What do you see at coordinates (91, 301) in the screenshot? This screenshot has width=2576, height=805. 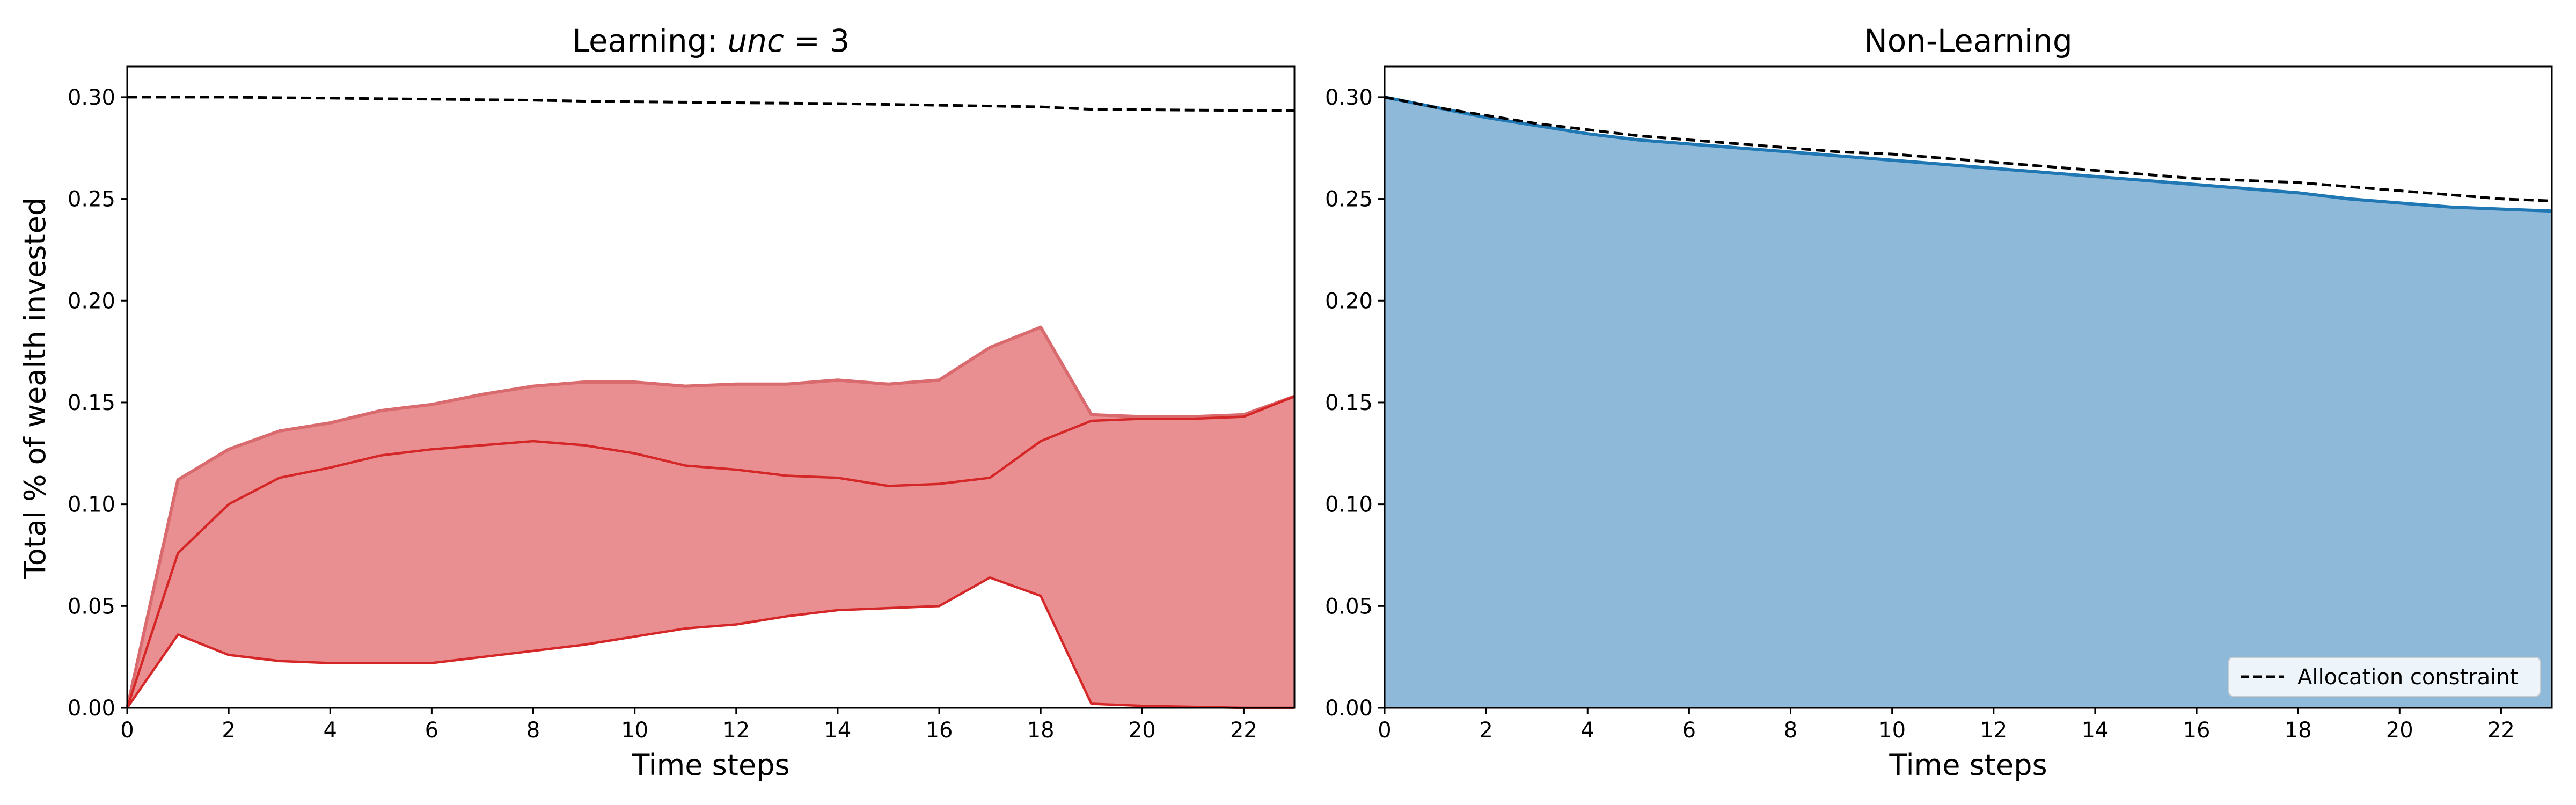 I see `learning-y-tick-label: 0.20` at bounding box center [91, 301].